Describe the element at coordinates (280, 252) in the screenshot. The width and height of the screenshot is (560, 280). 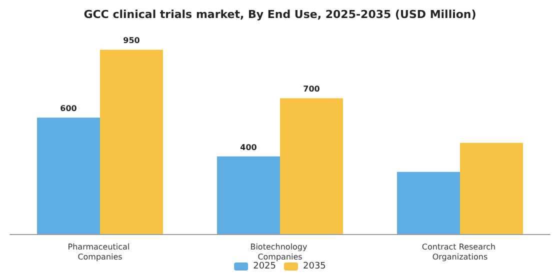
I see `x-tick-label: Biotechnology Companies` at that location.